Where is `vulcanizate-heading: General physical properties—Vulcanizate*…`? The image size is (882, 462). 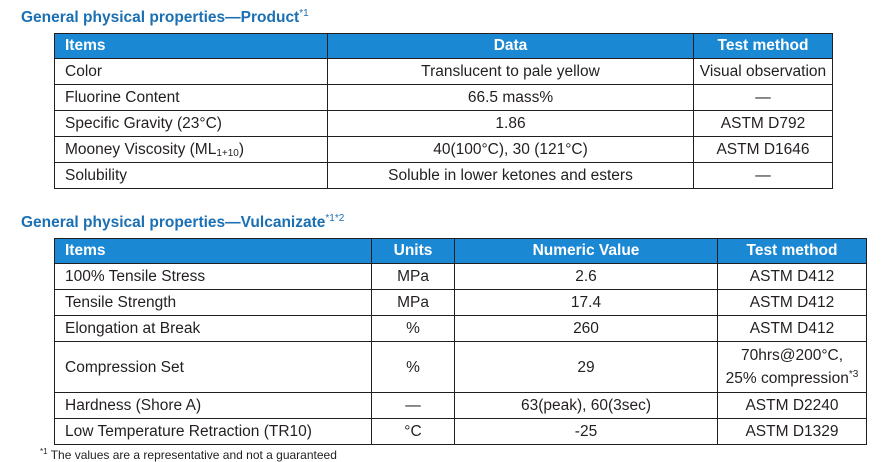 vulcanizate-heading: General physical properties—Vulcanizate*… is located at coordinates (183, 222).